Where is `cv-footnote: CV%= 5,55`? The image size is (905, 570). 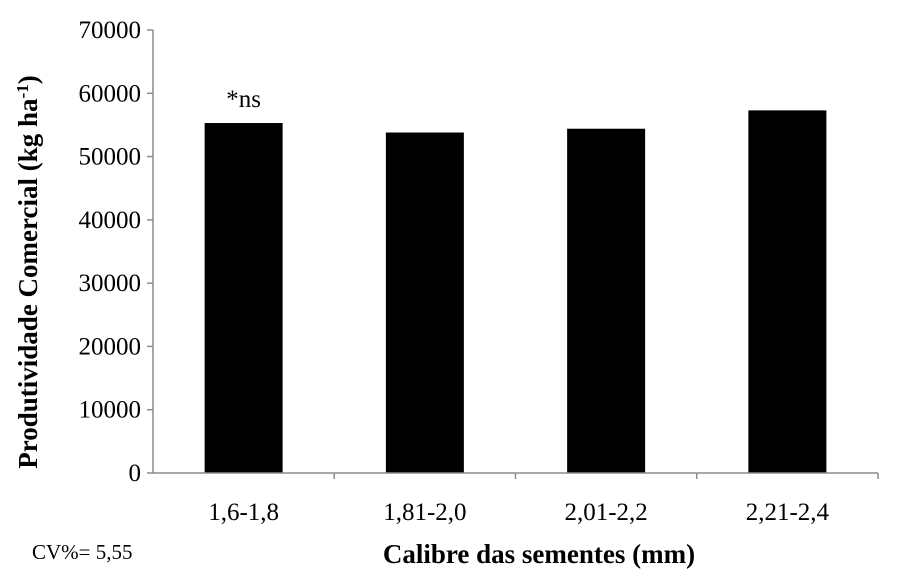
cv-footnote: CV%= 5,55 is located at coordinates (82, 552).